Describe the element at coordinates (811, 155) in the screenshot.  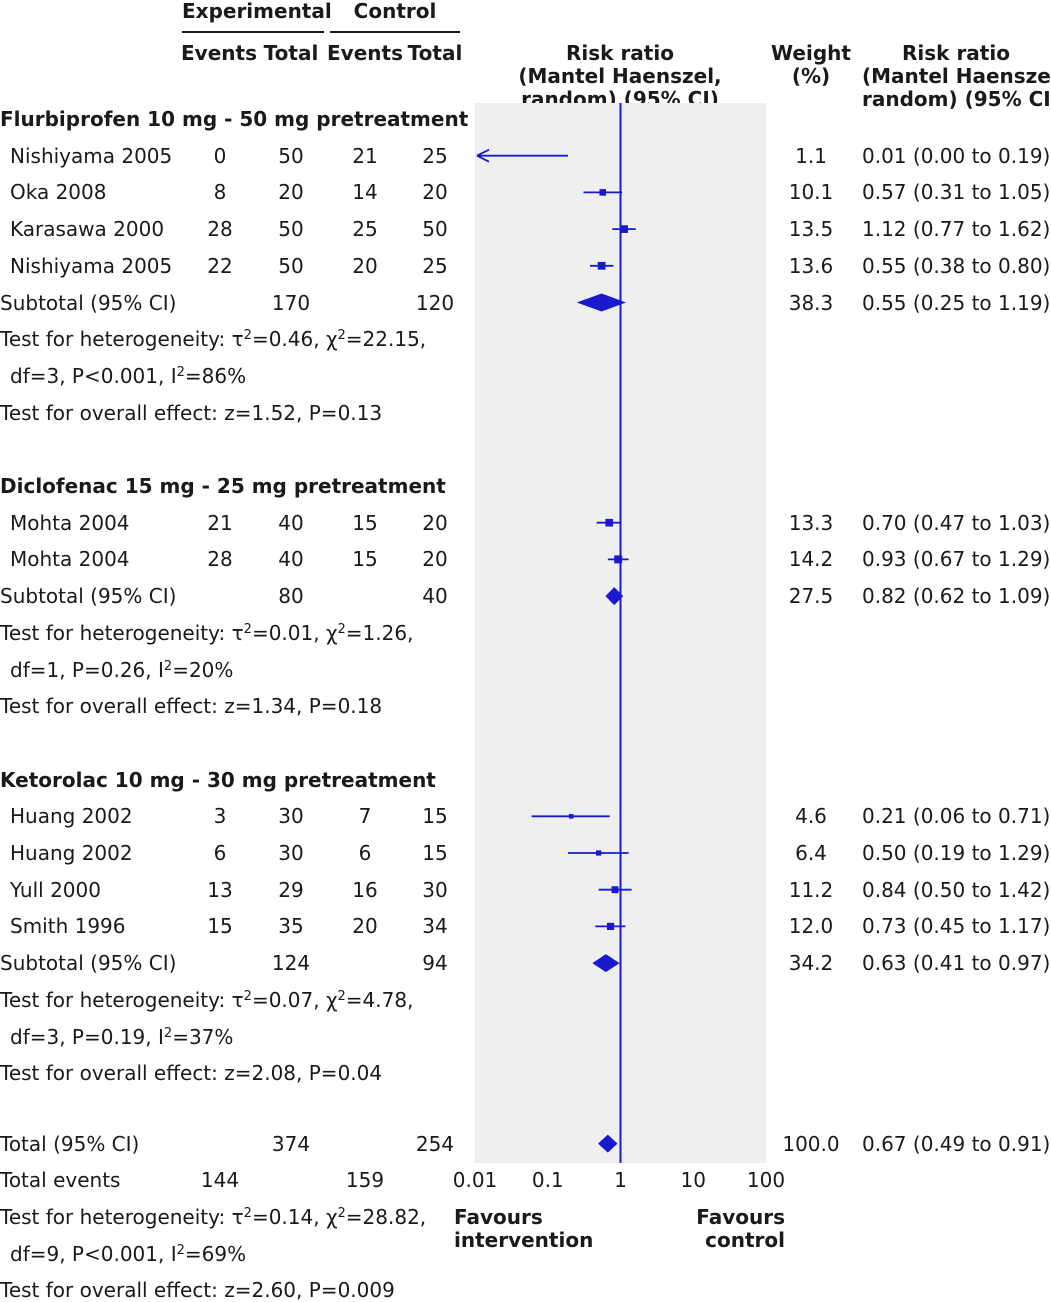
I see `weight-value: 1.1` at that location.